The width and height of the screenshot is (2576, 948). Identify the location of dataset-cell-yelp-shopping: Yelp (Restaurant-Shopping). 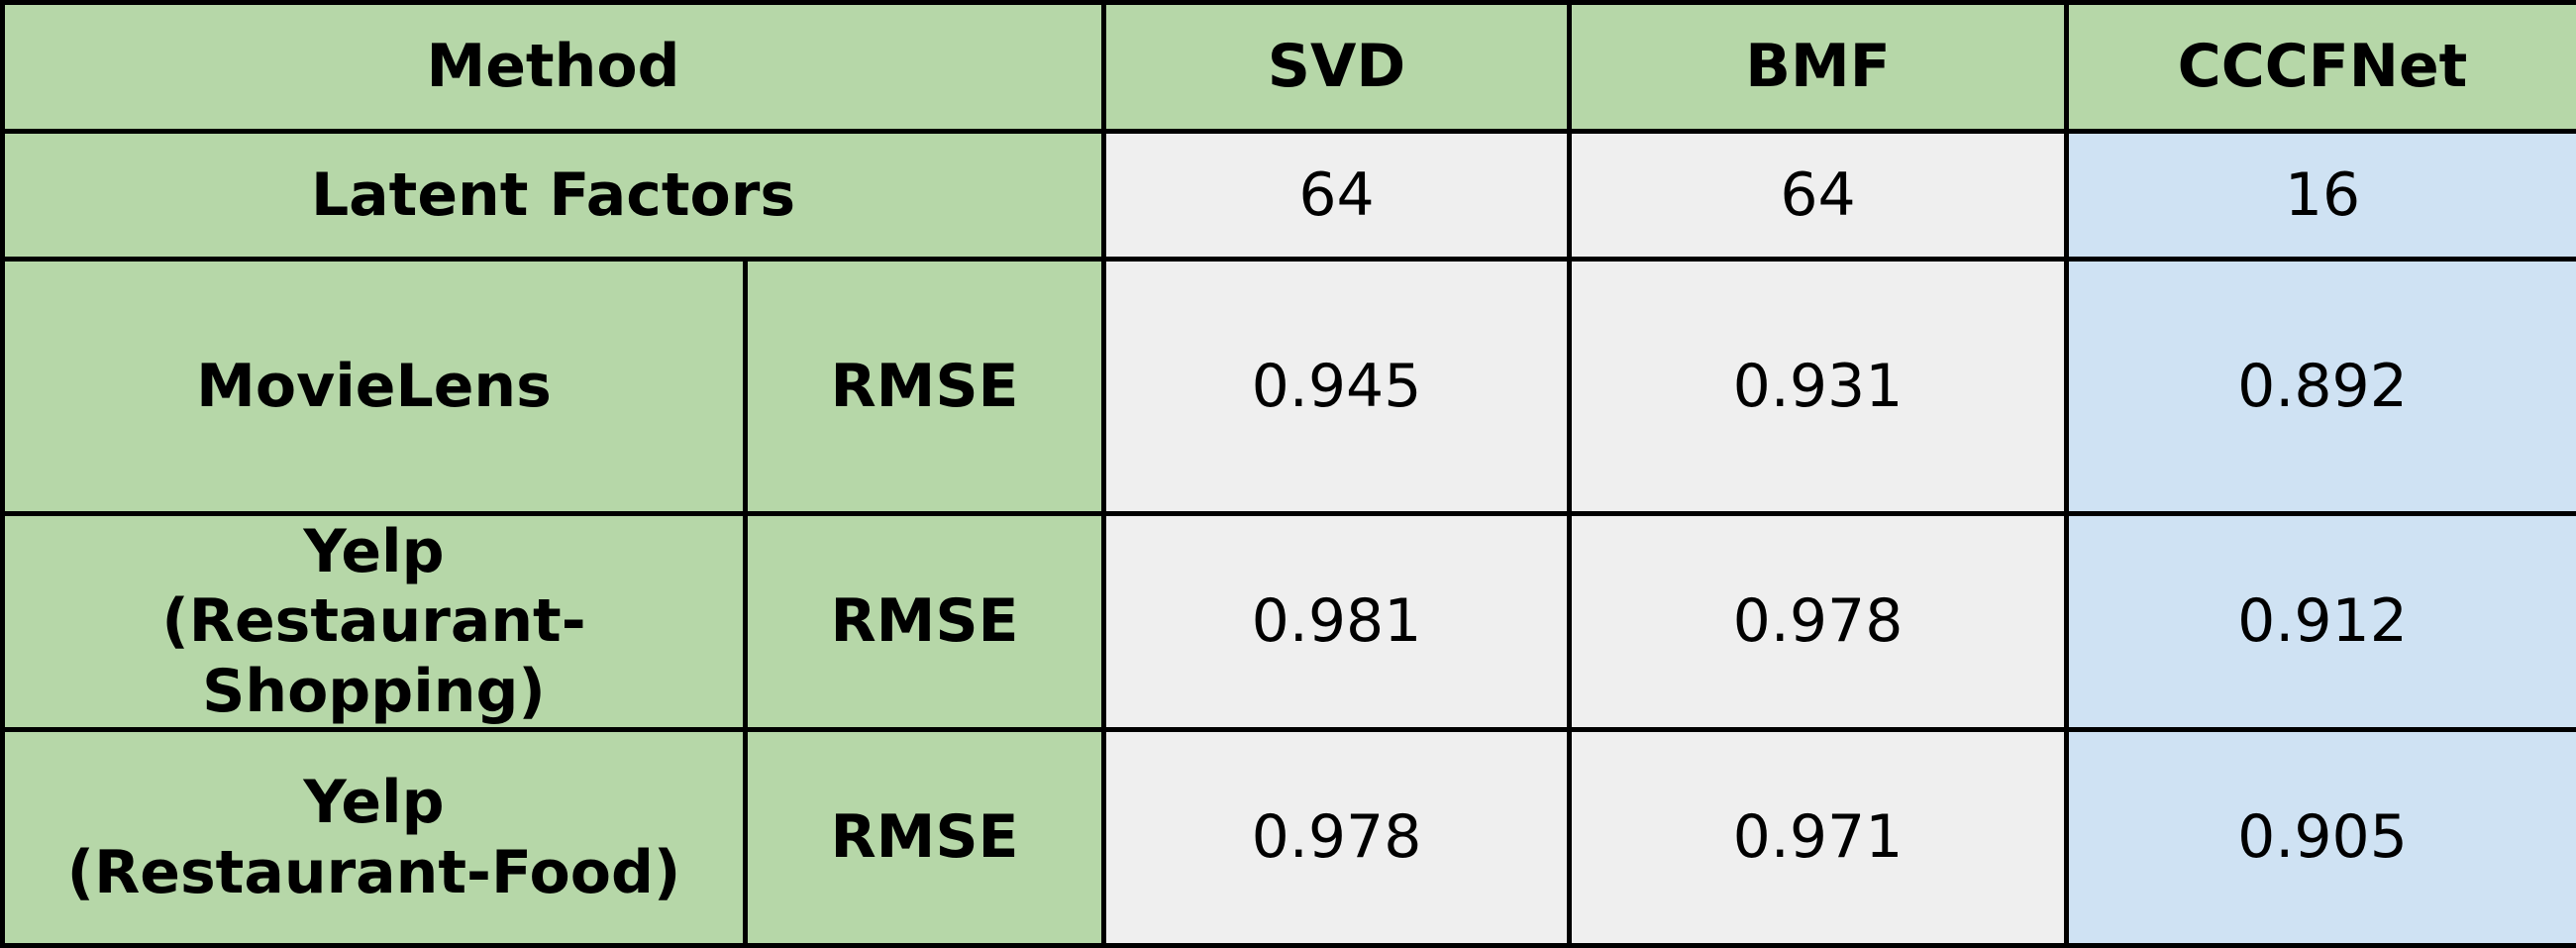
(374, 622).